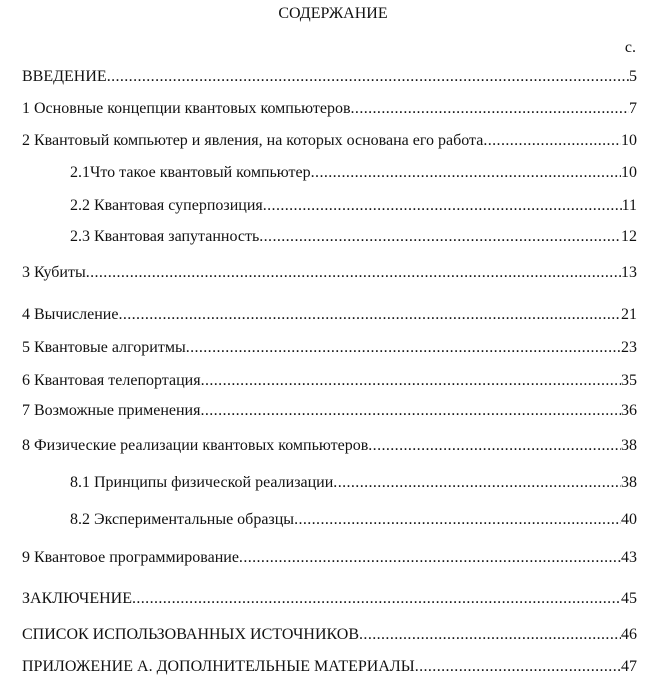  I want to click on toc-entry-page: 36, so click(629, 410).